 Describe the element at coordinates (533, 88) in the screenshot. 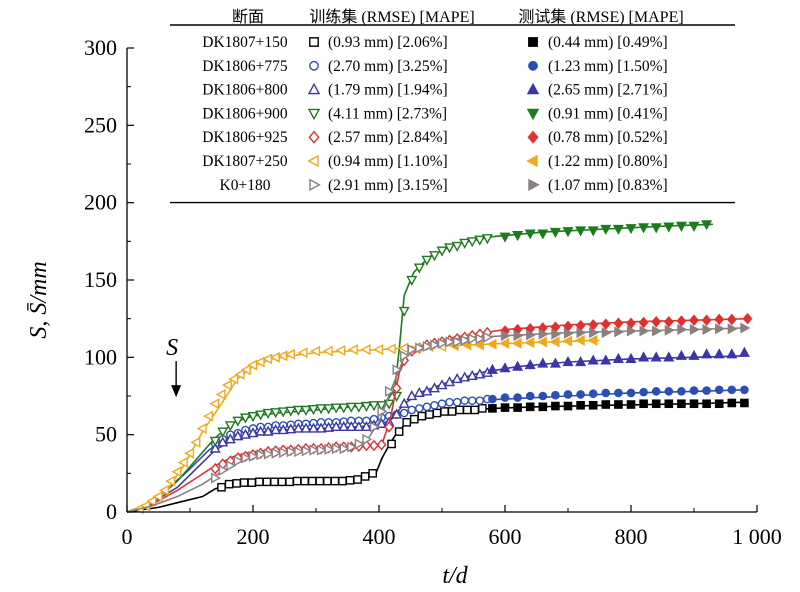

I see `legend-test-marker` at that location.